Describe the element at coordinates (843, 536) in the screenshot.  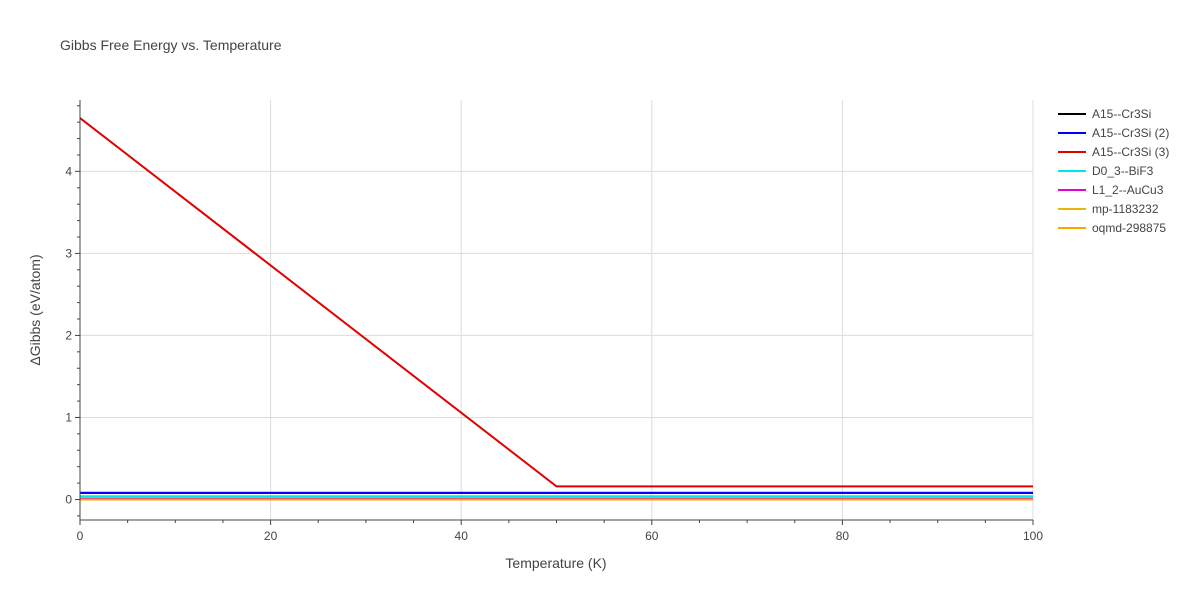
I see `x-tick-label: 80` at that location.